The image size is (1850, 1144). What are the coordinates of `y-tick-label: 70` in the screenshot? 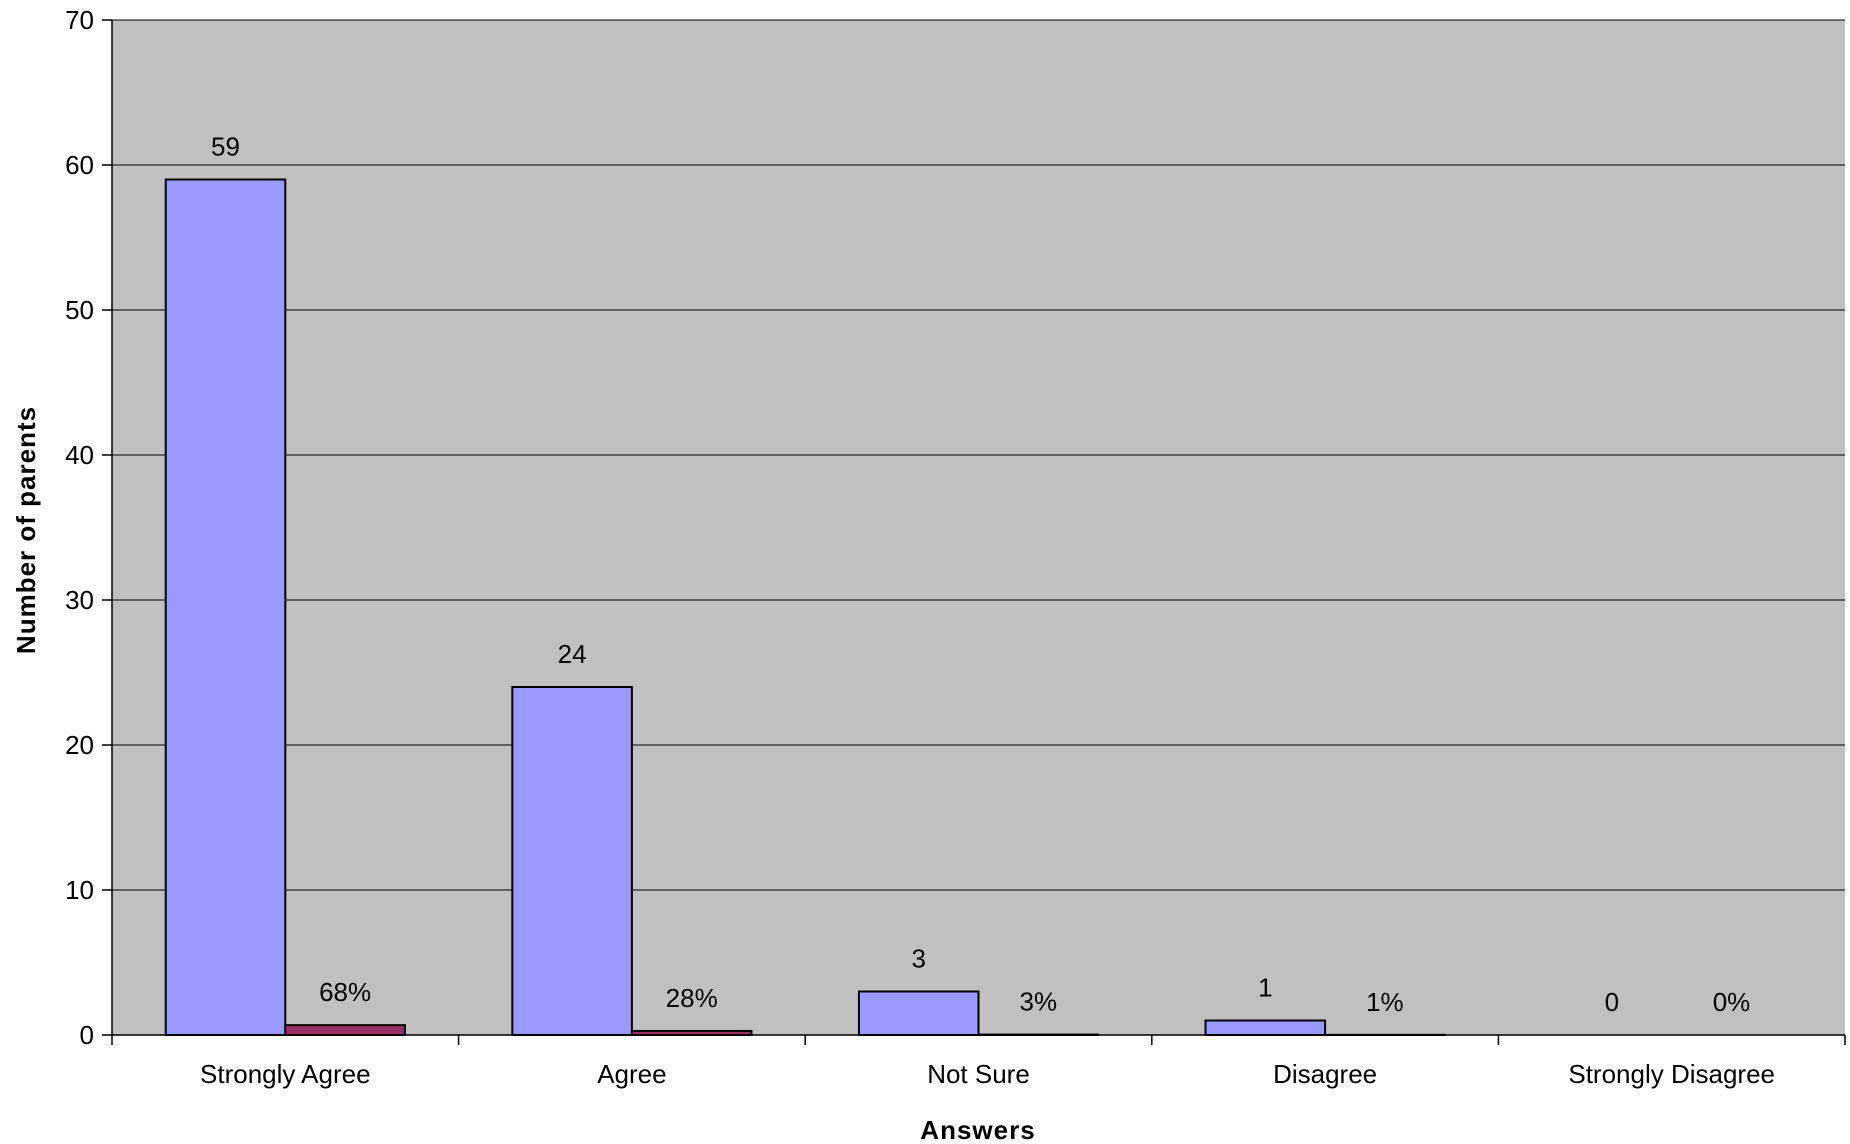 It's located at (79, 20).